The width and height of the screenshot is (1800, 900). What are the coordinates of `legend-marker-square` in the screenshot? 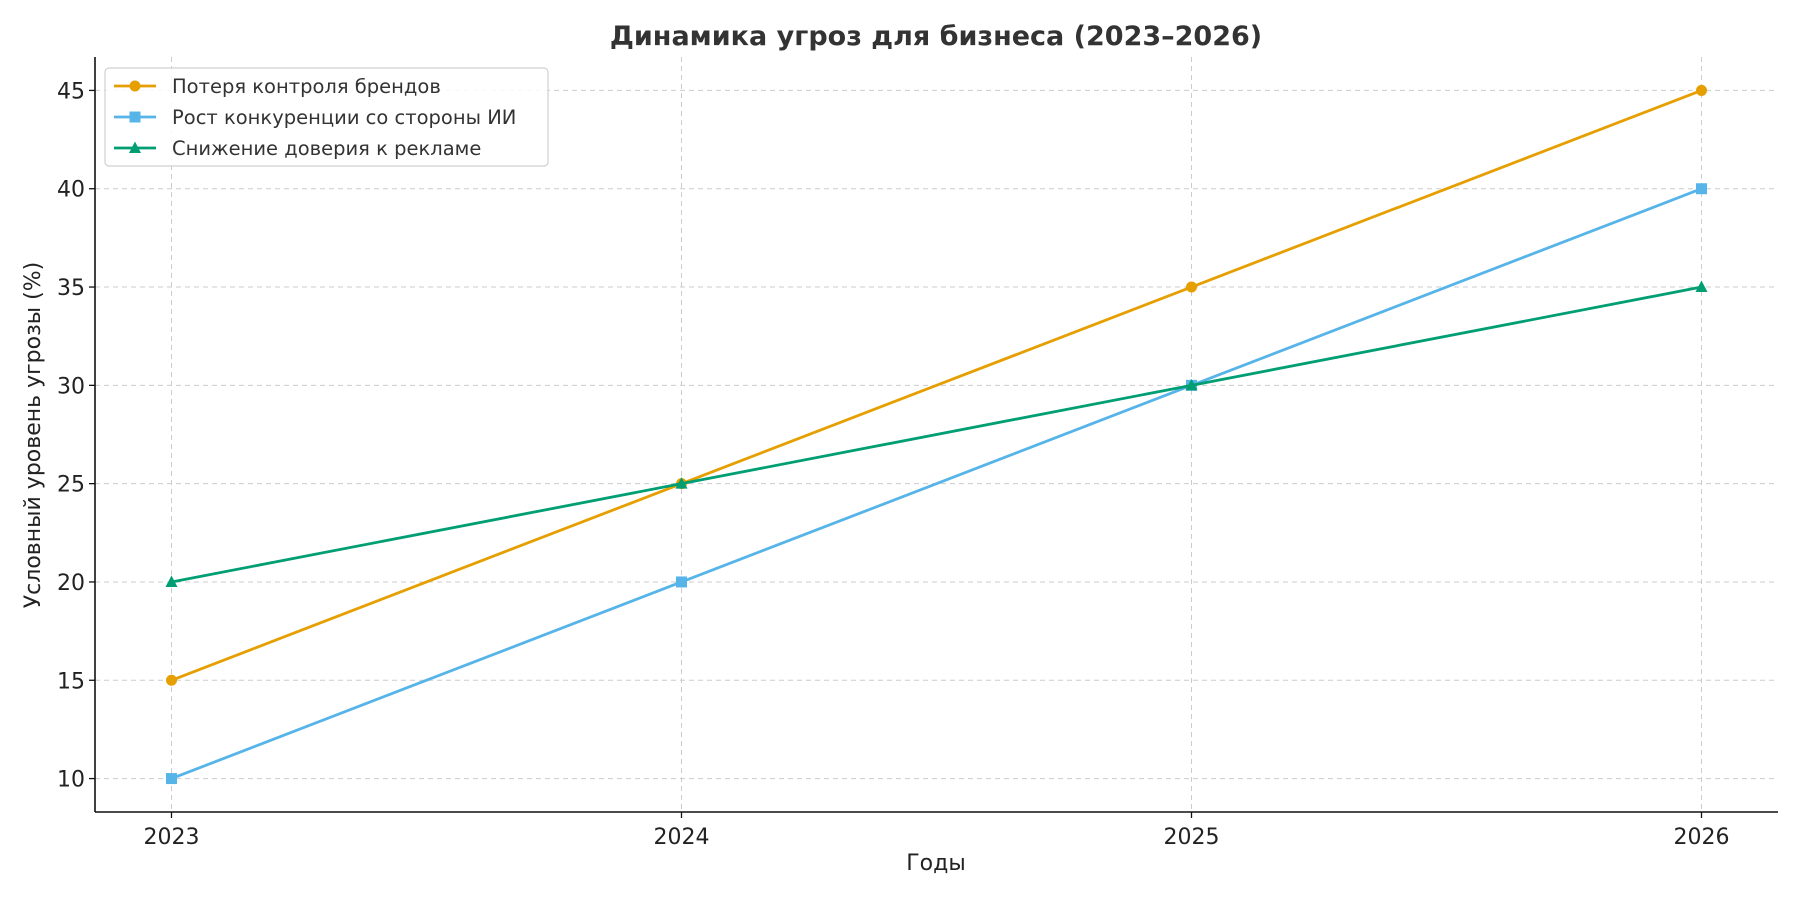 It's located at (135, 117).